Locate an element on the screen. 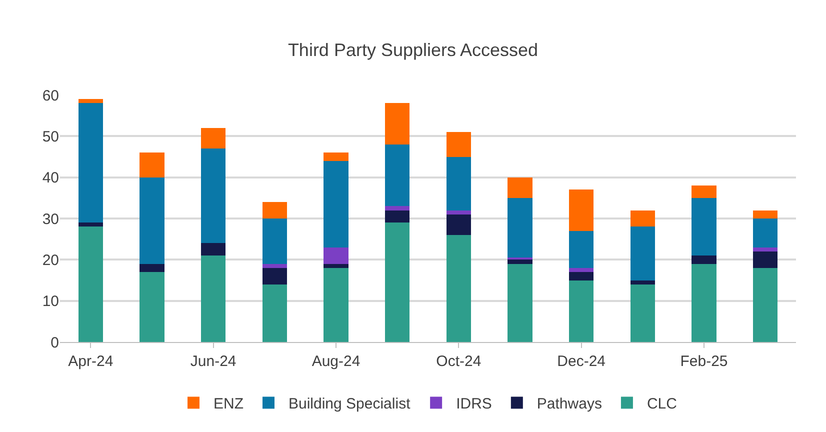 This screenshot has width=826, height=432. y-tick-label: 20 is located at coordinates (50, 260).